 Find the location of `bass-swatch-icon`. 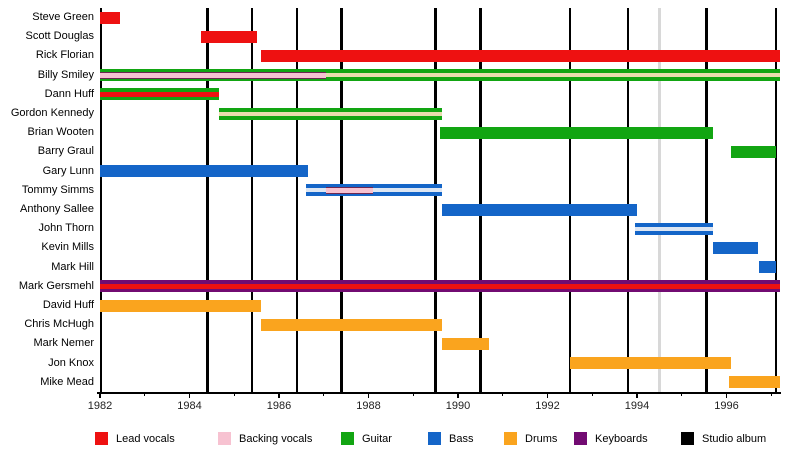

bass-swatch-icon is located at coordinates (434, 438).